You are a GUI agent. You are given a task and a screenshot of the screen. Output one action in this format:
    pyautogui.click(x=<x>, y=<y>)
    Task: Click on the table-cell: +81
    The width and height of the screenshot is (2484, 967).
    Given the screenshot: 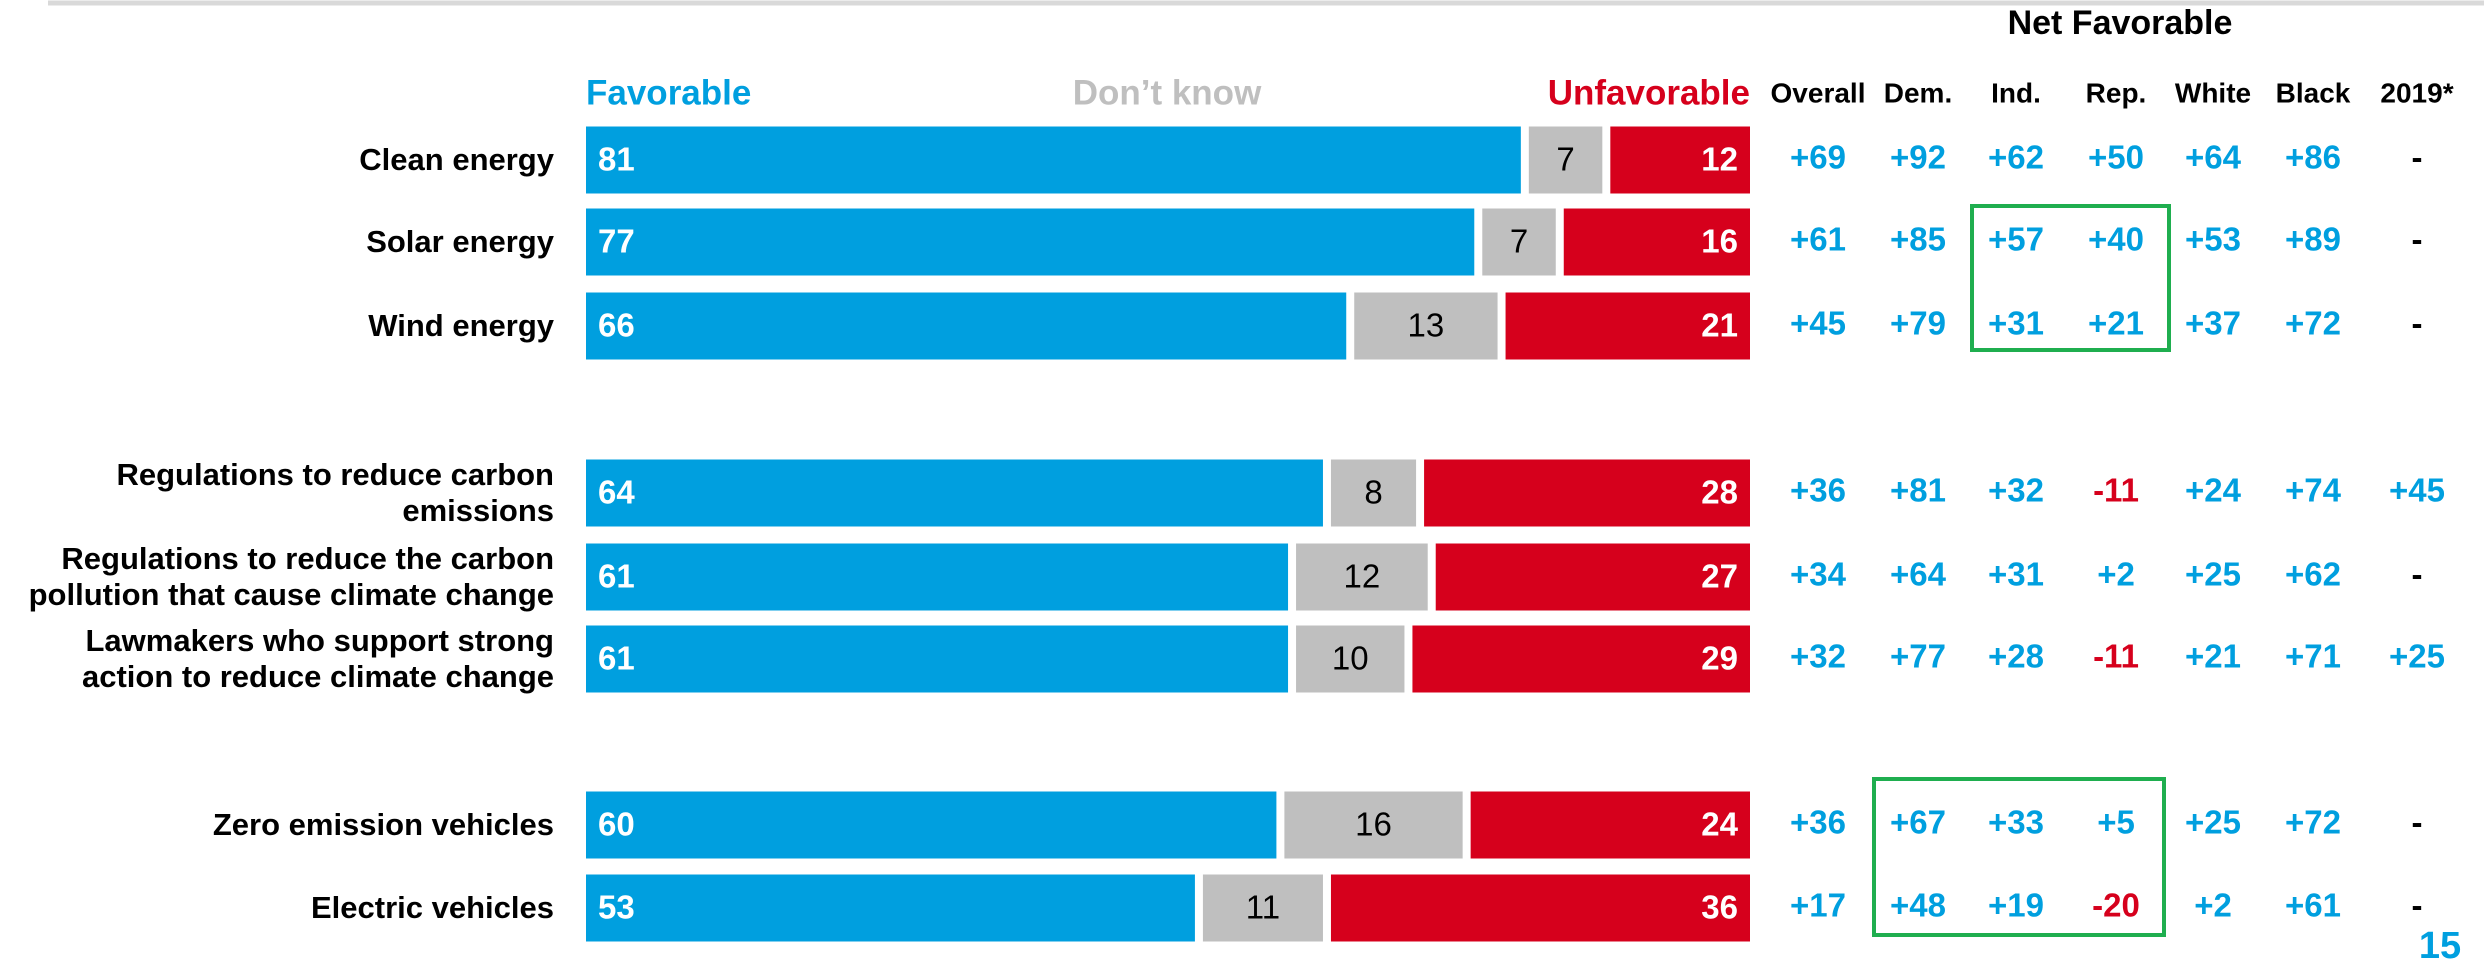 What is the action you would take?
    pyautogui.click(x=1918, y=490)
    